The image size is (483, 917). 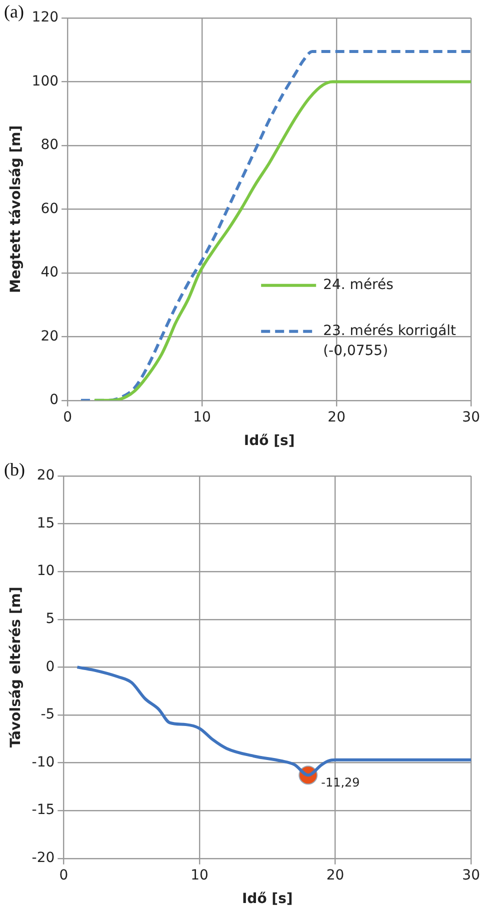 I want to click on annotation: -11,29, so click(x=340, y=782).